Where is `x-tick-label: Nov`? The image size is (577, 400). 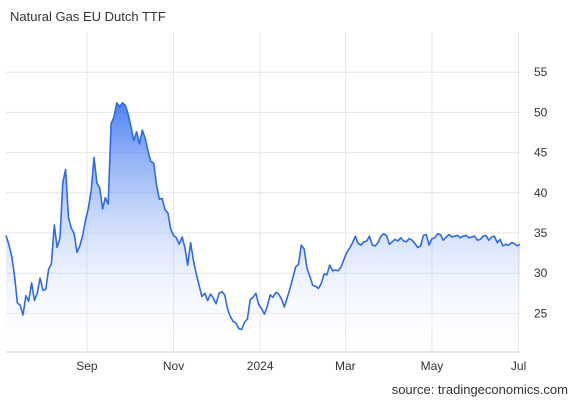
x-tick-label: Nov is located at coordinates (173, 366).